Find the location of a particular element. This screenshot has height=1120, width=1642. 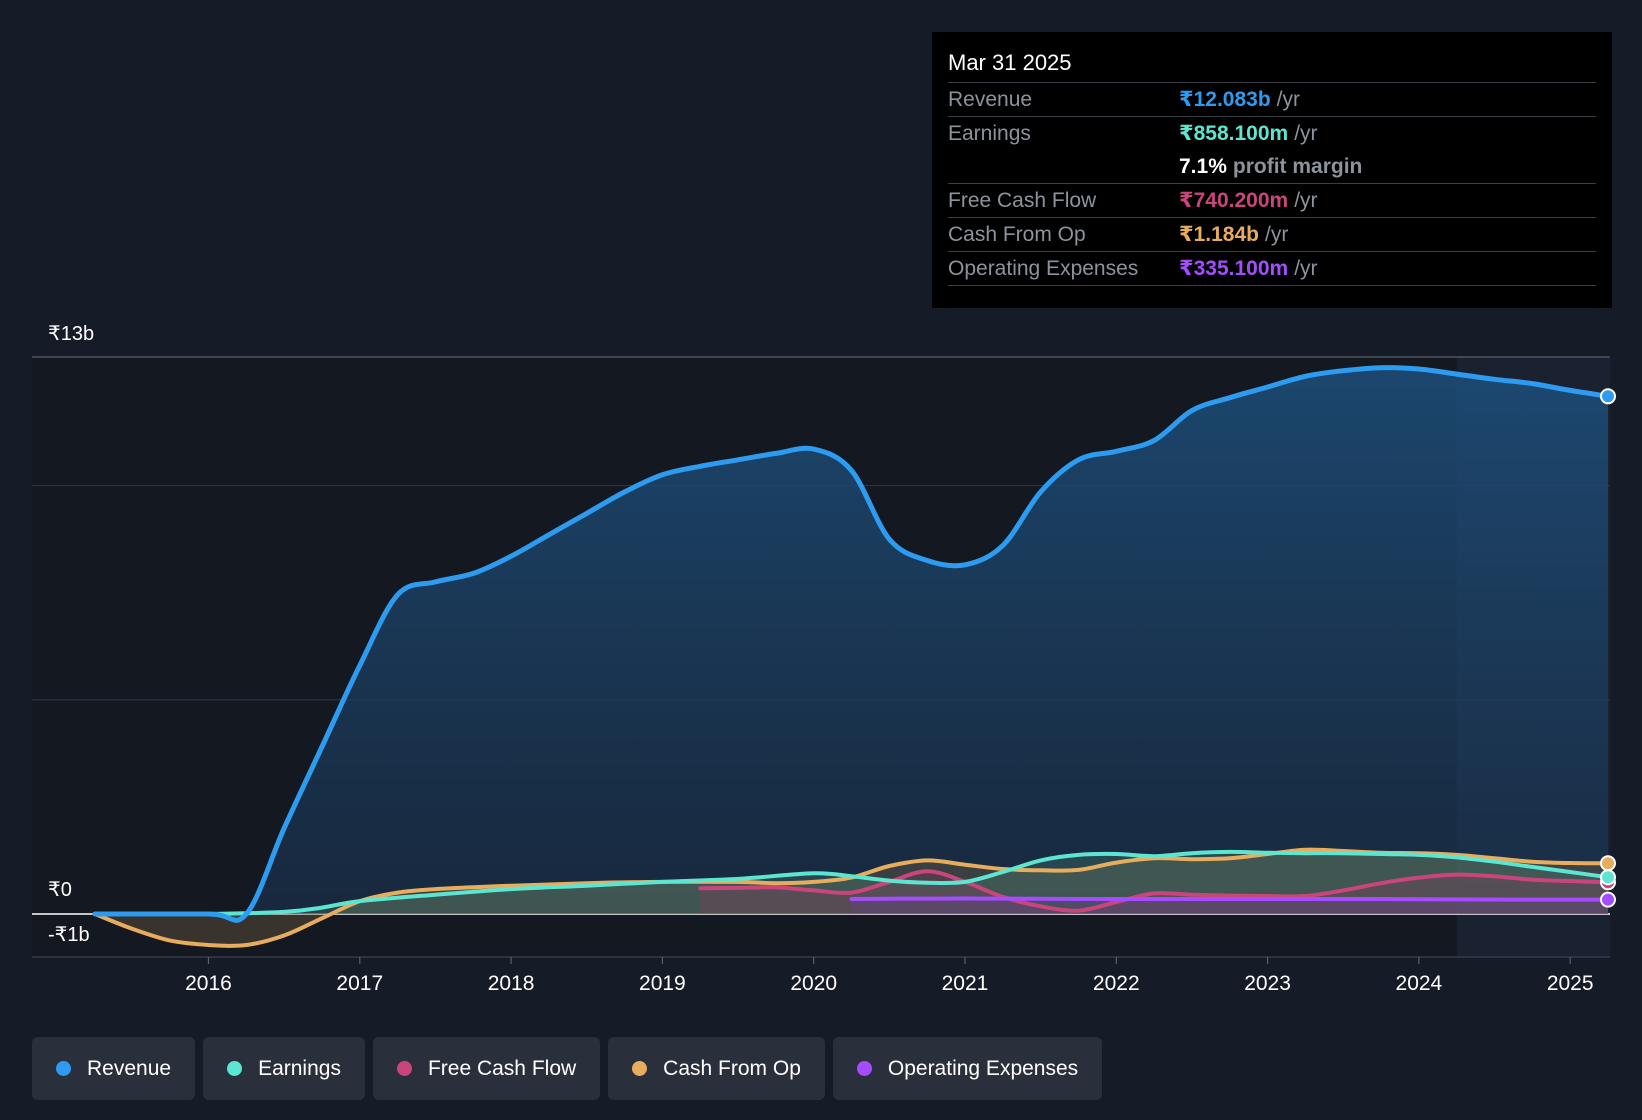

tooltip-row-operating-expenses: Operating Expenses ₹335.100m /yr is located at coordinates (1272, 268).